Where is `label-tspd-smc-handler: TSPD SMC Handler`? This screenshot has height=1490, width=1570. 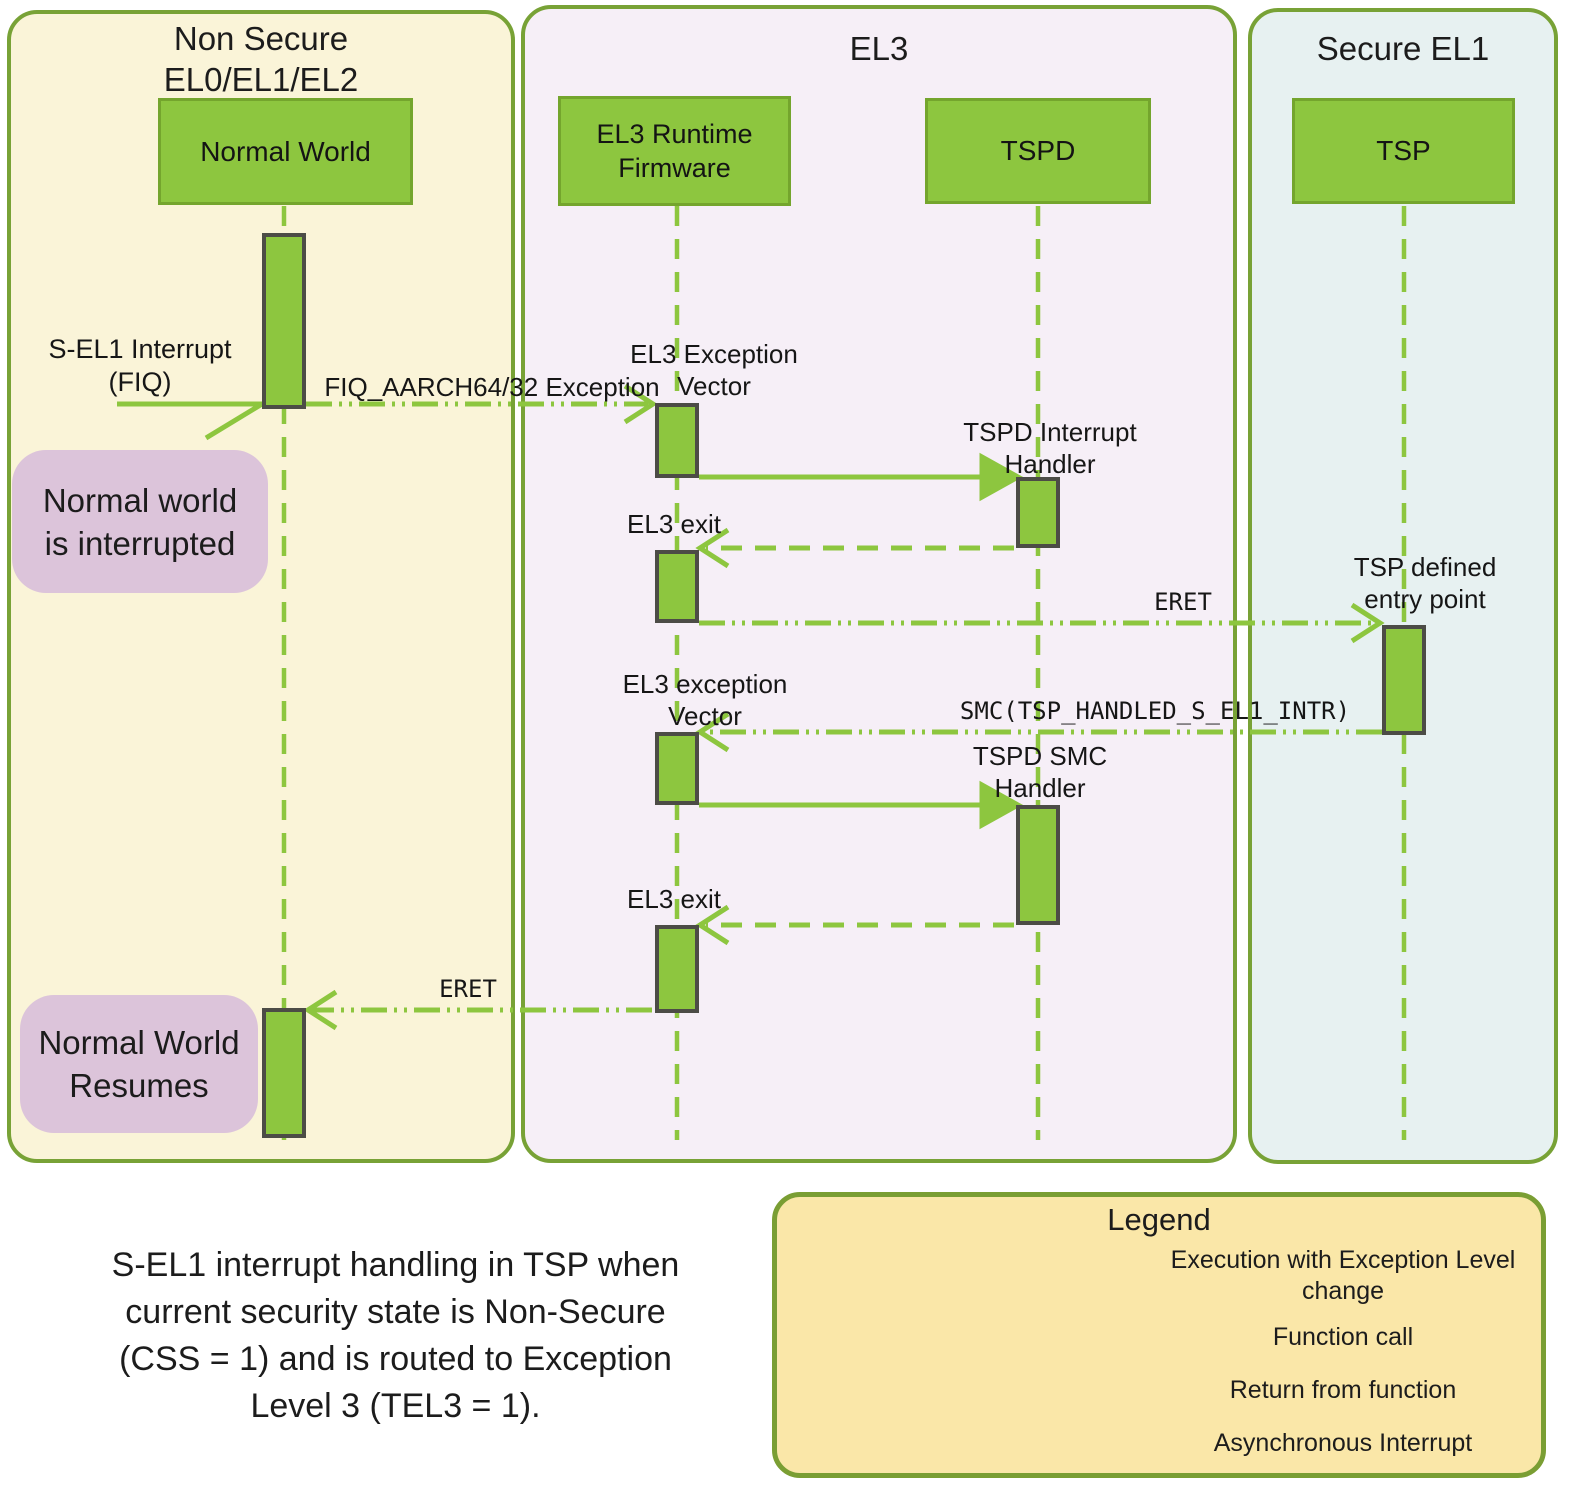 label-tspd-smc-handler: TSPD SMC Handler is located at coordinates (1040, 772).